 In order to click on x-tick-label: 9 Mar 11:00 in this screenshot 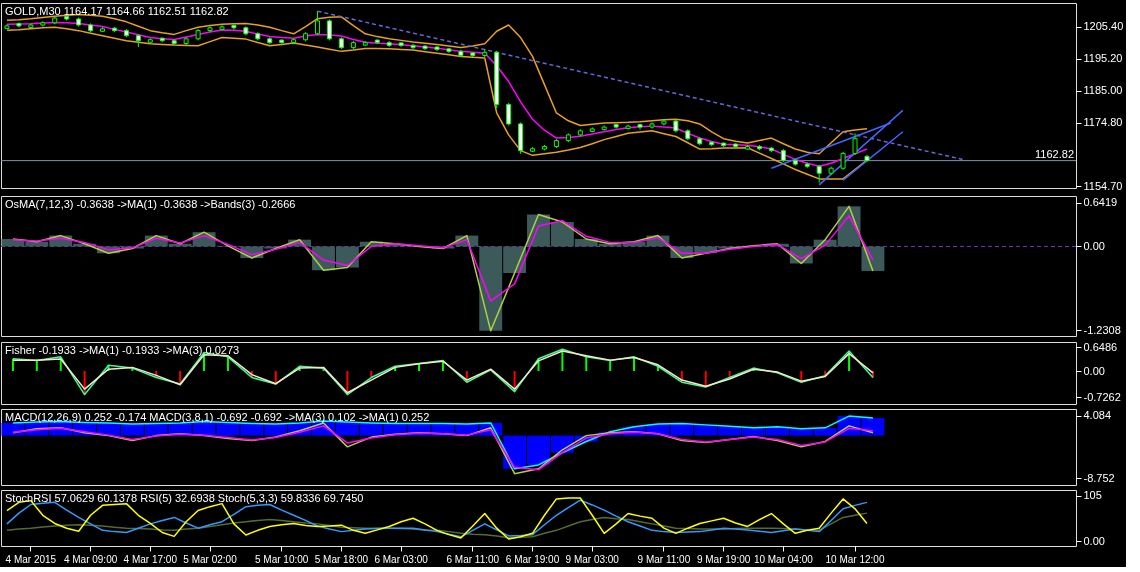, I will do `click(664, 559)`.